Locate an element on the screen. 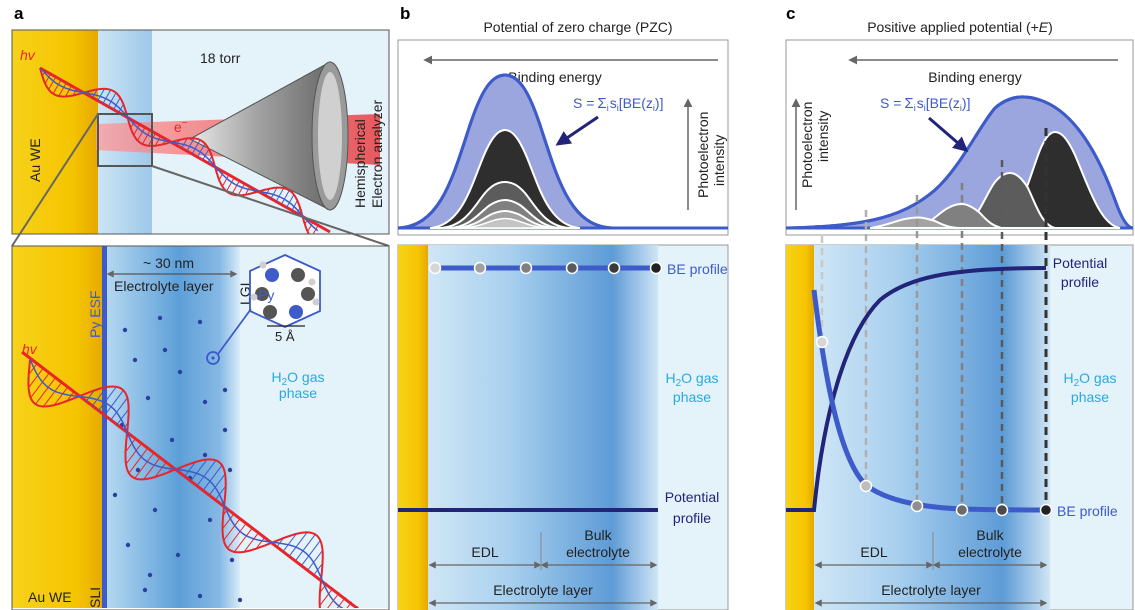 Image resolution: width=1135 pixels, height=610 pixels. au-we-label: Au WE is located at coordinates (35, 160).